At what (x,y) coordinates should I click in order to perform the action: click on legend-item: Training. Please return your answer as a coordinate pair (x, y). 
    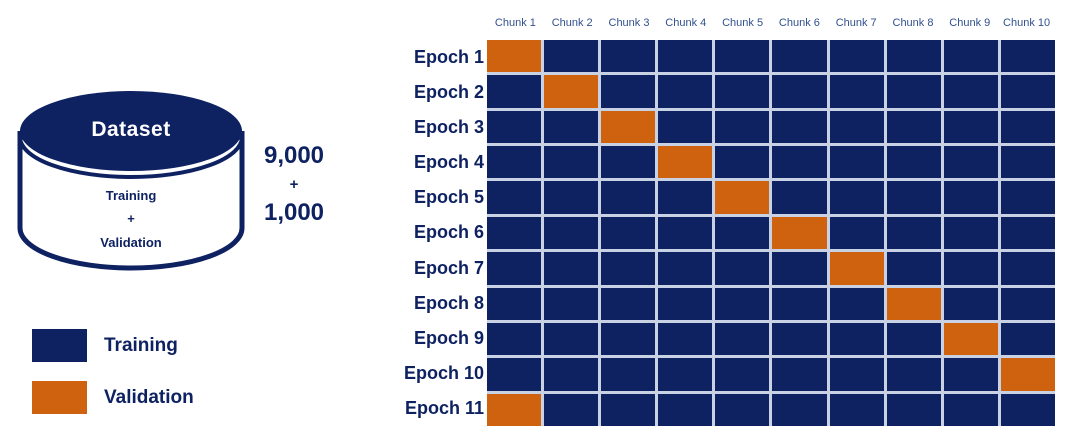
    Looking at the image, I should click on (113, 345).